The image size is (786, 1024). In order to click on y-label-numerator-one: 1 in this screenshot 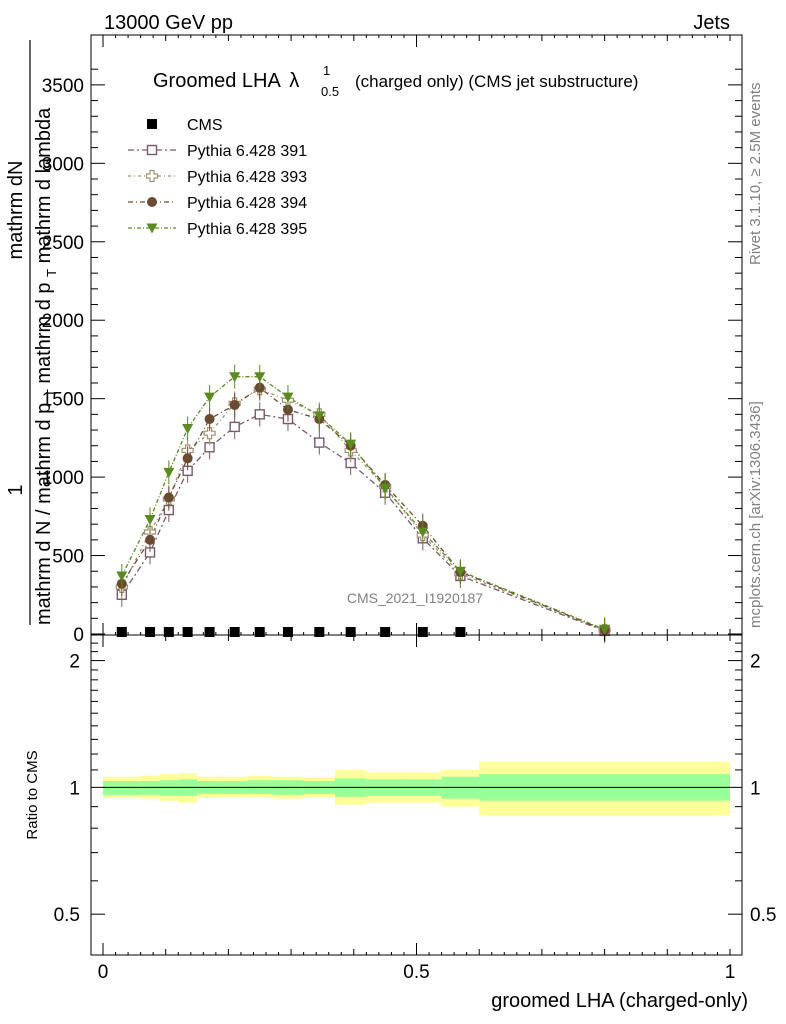, I will do `click(16, 489)`.